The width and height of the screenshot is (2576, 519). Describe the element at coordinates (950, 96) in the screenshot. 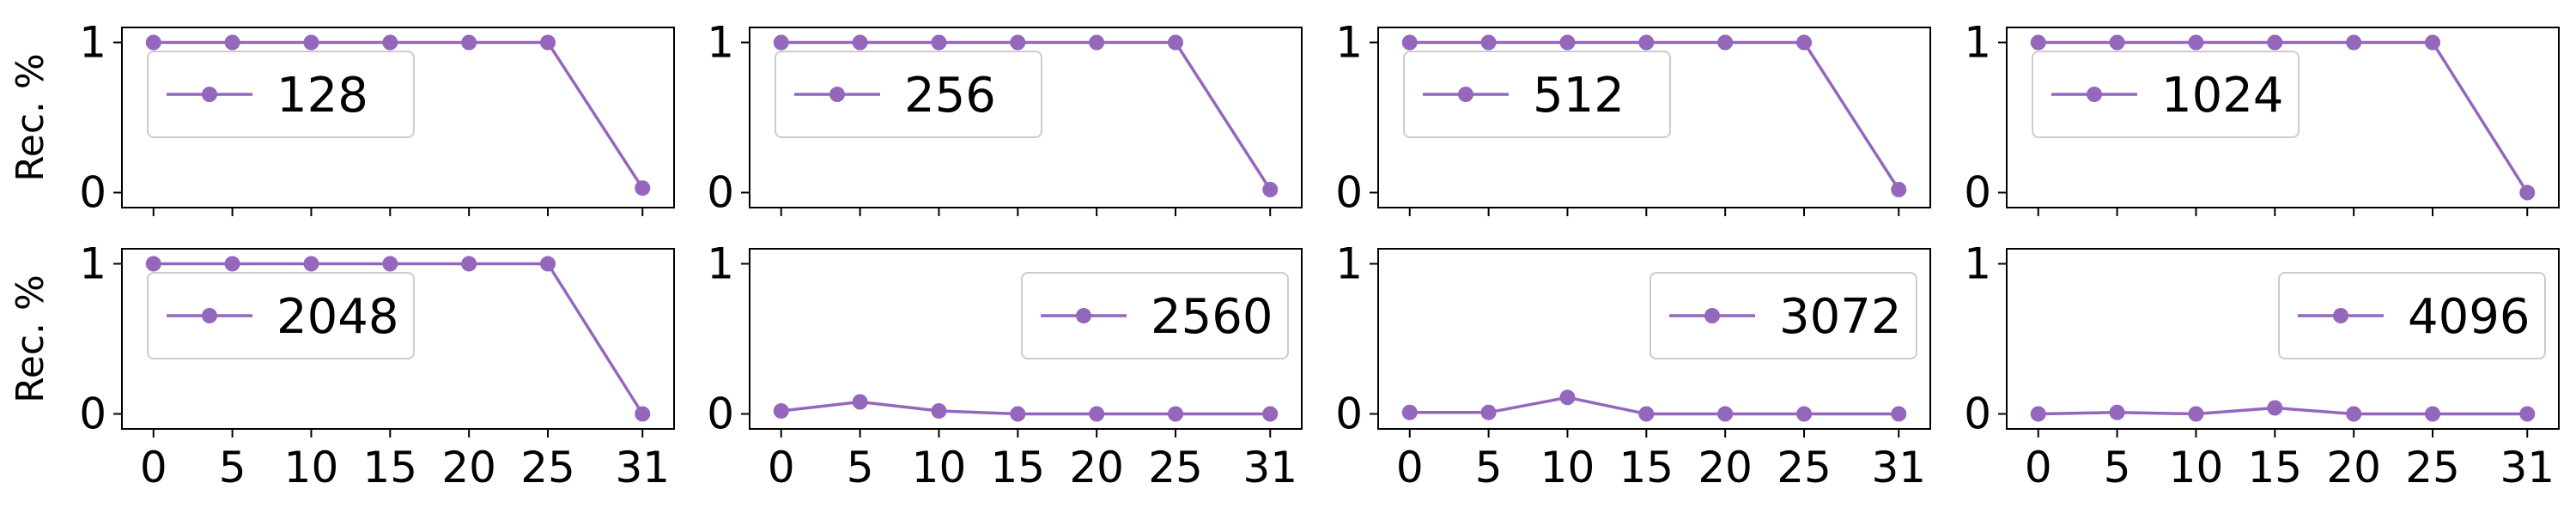

I see `legend-label: 256` at that location.